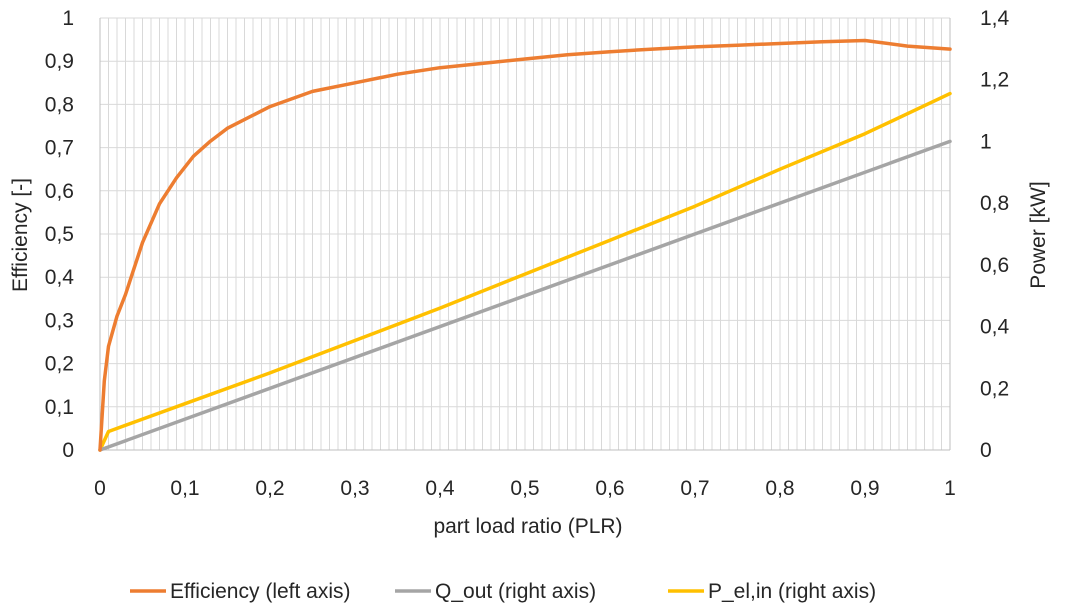  What do you see at coordinates (59, 364) in the screenshot?
I see `y-left-tick-label: 0,2` at bounding box center [59, 364].